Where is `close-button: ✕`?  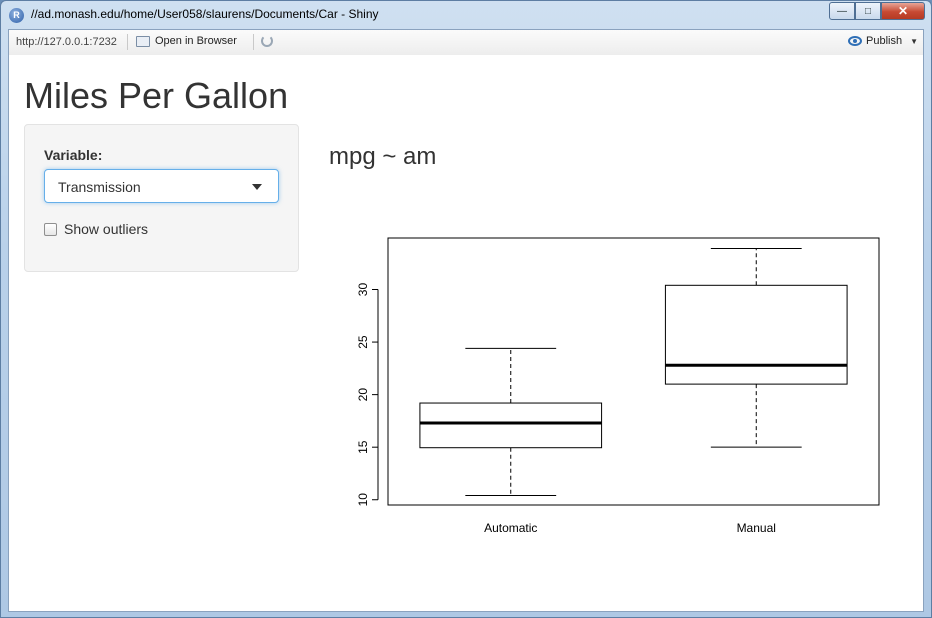
close-button: ✕ is located at coordinates (903, 11).